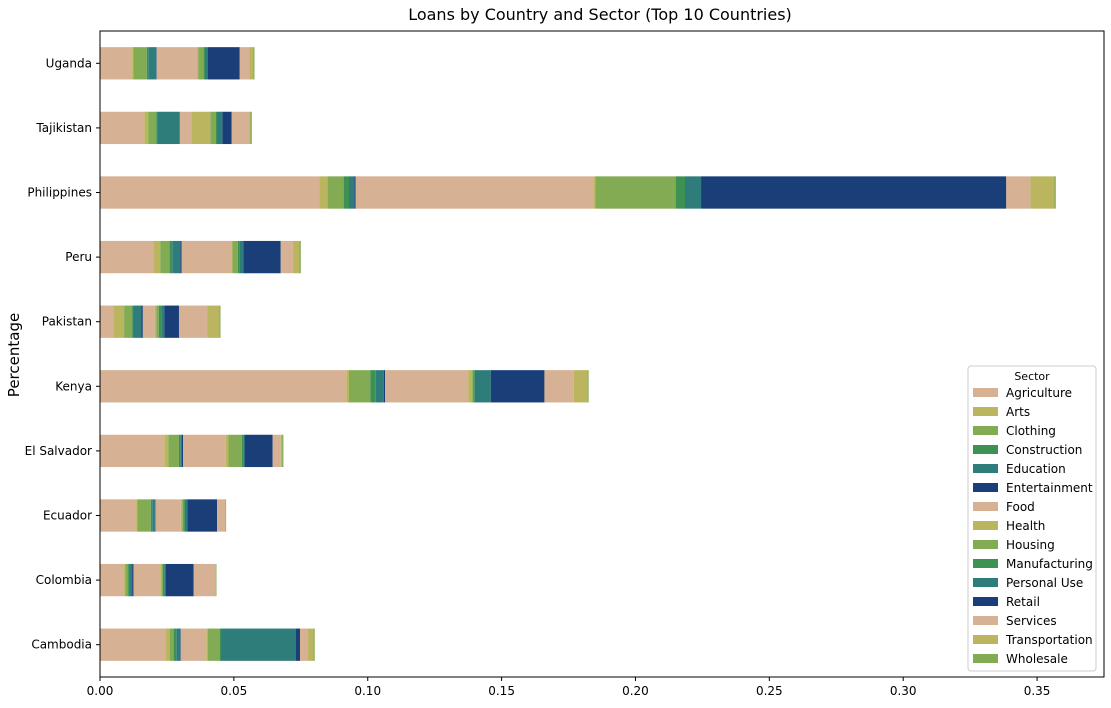  I want to click on bar-peru-education, so click(176, 257).